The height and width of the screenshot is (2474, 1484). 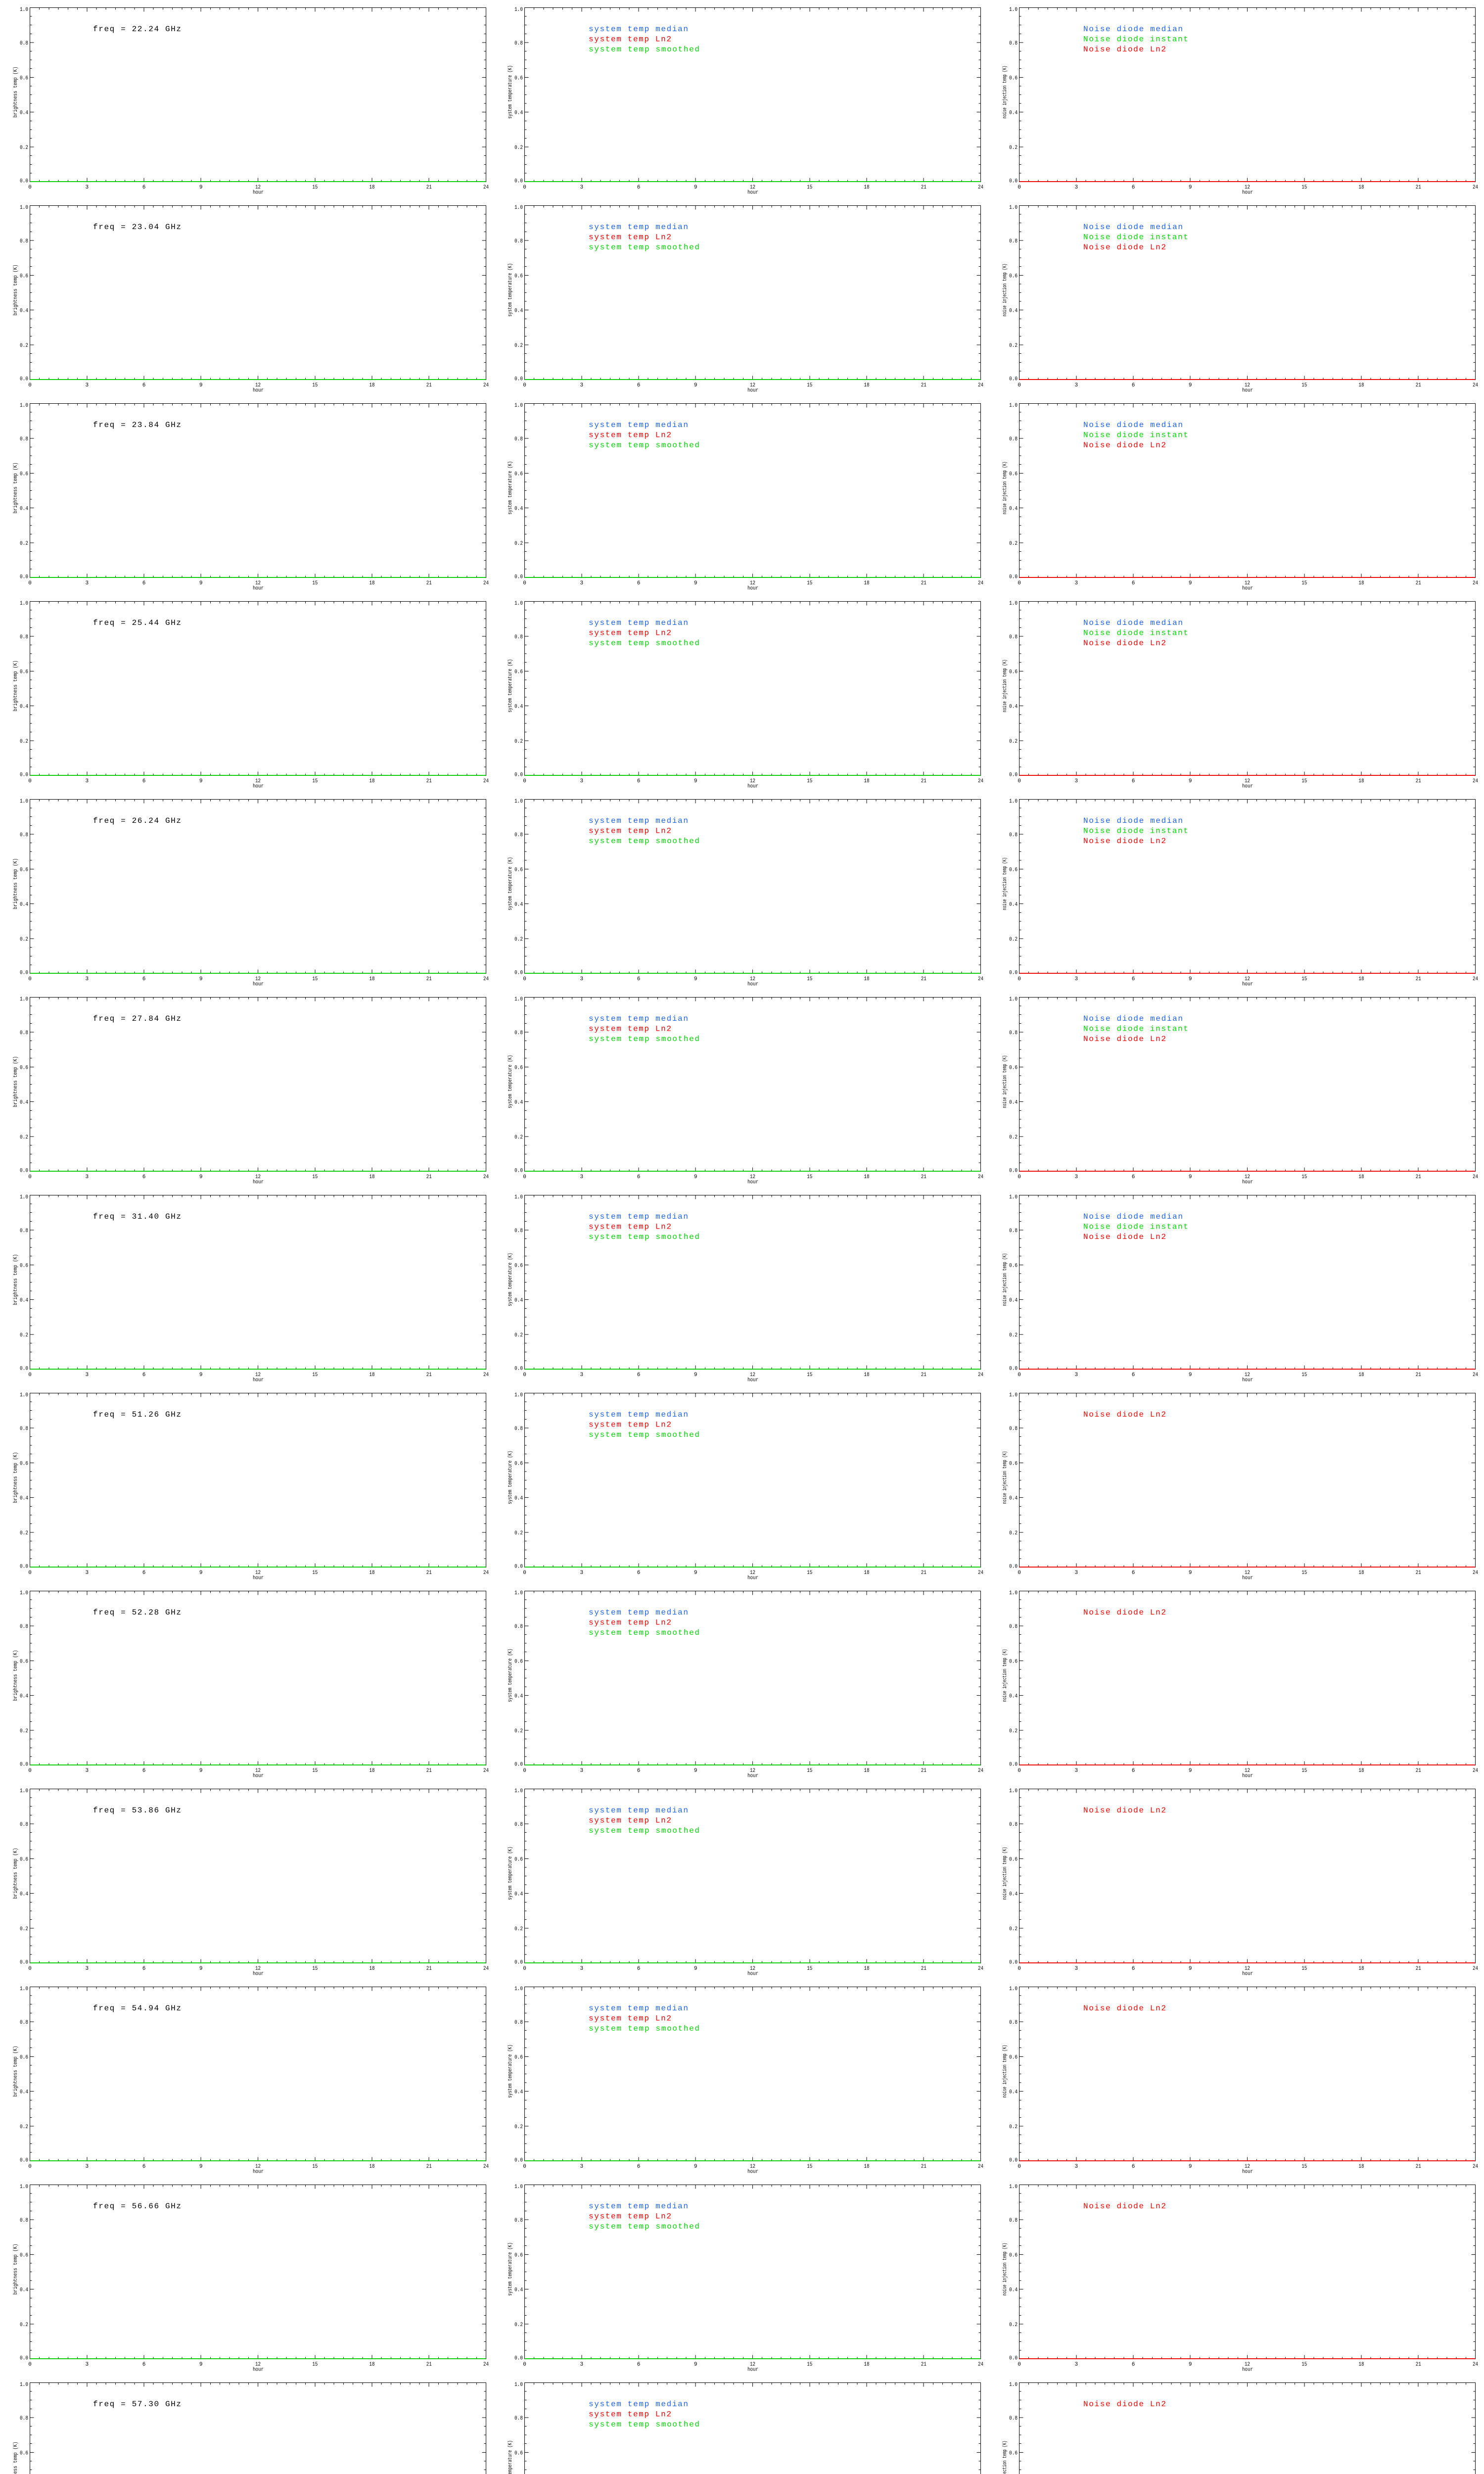 I want to click on svg-text: system temperature (K), so click(x=510, y=884).